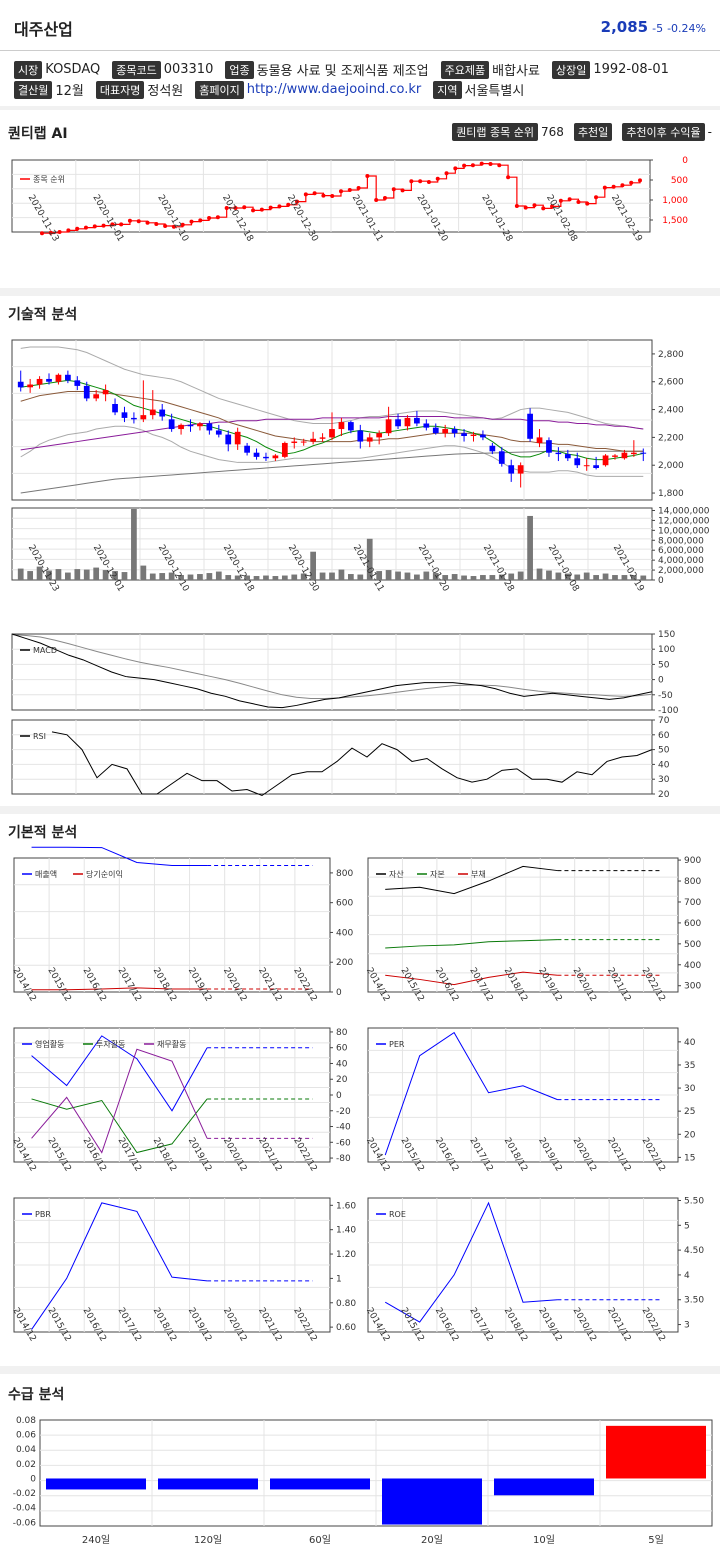 Image resolution: width=720 pixels, height=1556 pixels. Describe the element at coordinates (120, 89) in the screenshot. I see `info-key: 대표자명` at that location.